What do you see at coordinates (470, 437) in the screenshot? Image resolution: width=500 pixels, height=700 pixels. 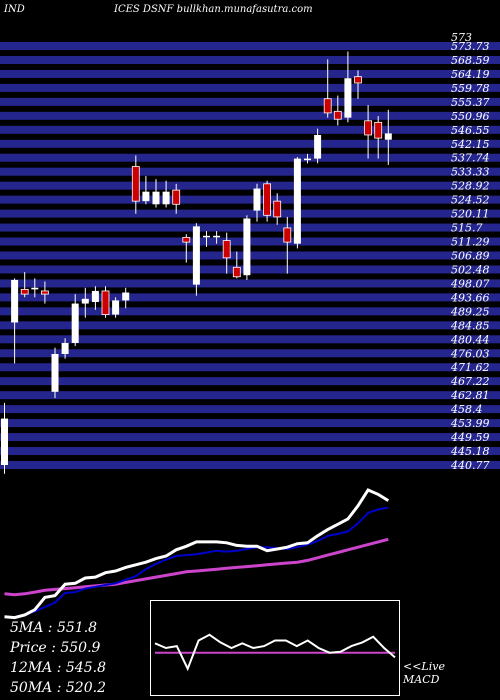 I see `price-tick-label: 449.59` at bounding box center [470, 437].